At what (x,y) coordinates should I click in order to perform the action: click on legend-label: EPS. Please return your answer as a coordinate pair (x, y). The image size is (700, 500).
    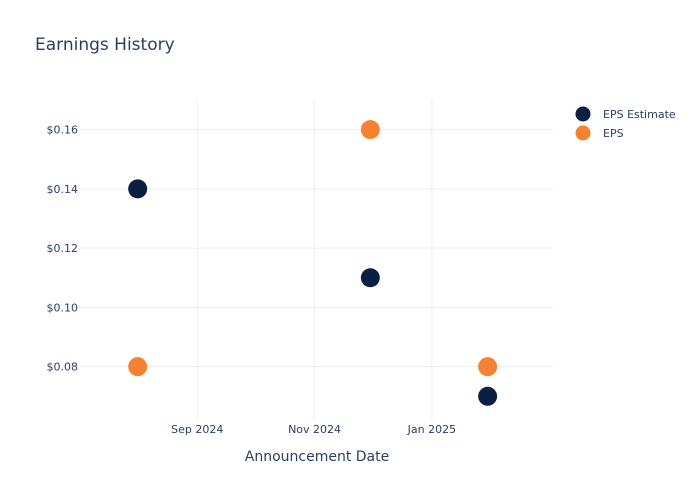
    Looking at the image, I should click on (613, 133).